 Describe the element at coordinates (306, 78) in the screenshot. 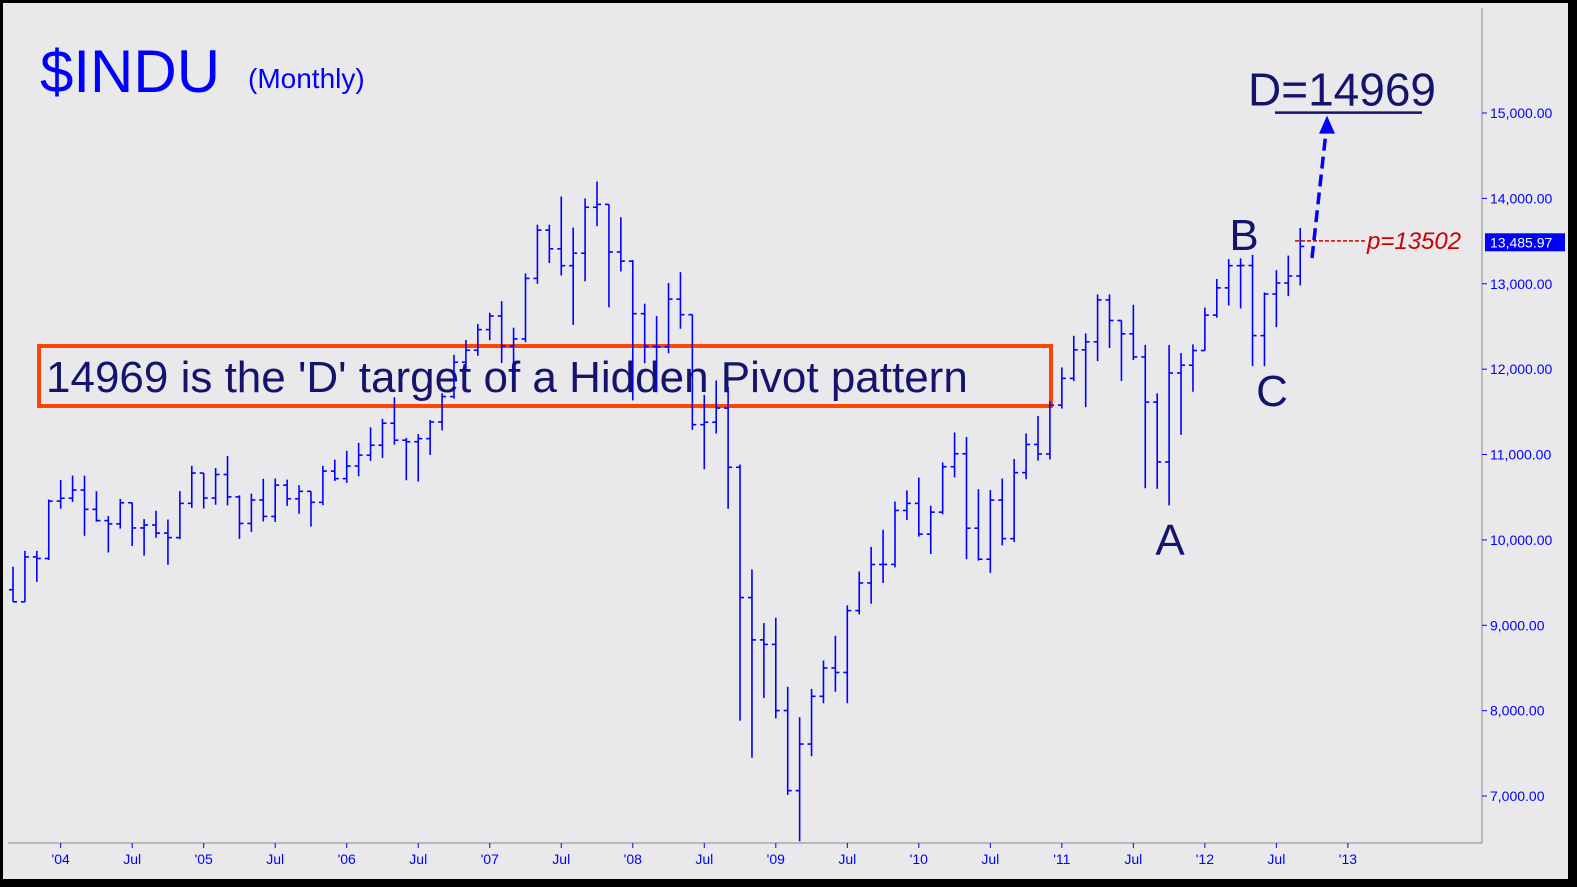

I see `chart-subtitle: (Monthly)` at that location.